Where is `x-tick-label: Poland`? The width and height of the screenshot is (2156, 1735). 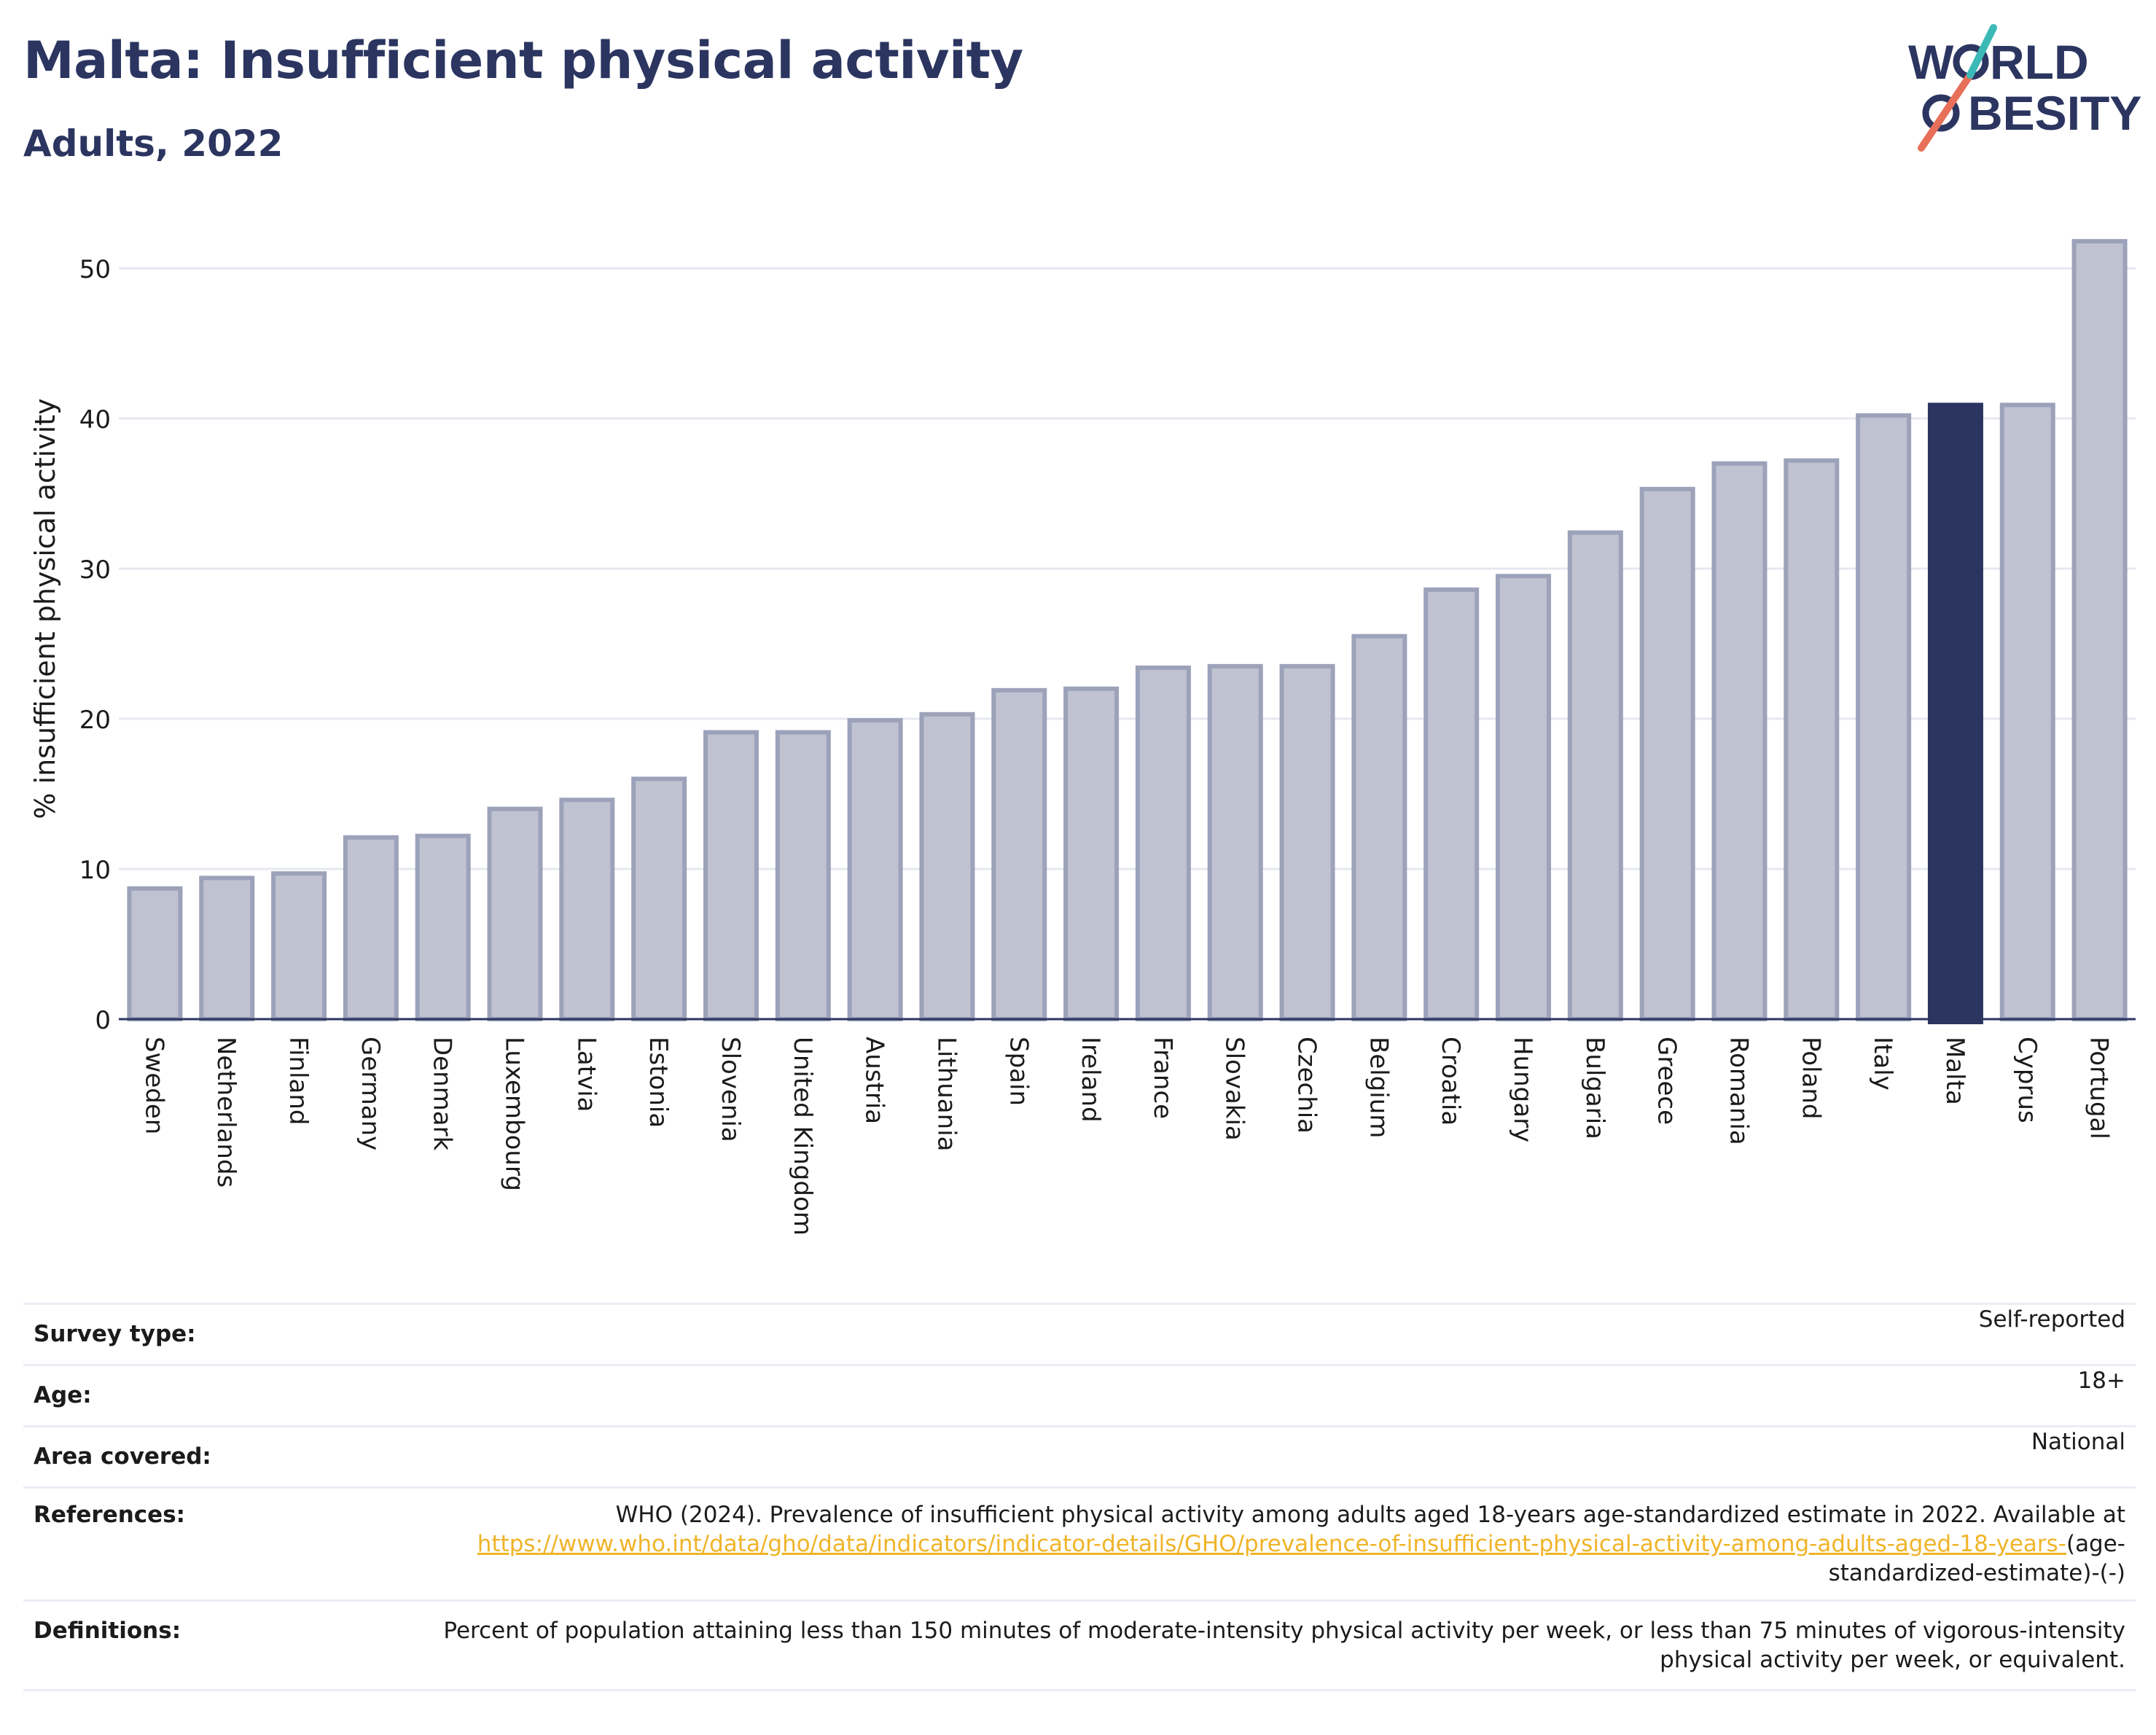 x-tick-label: Poland is located at coordinates (1811, 1078).